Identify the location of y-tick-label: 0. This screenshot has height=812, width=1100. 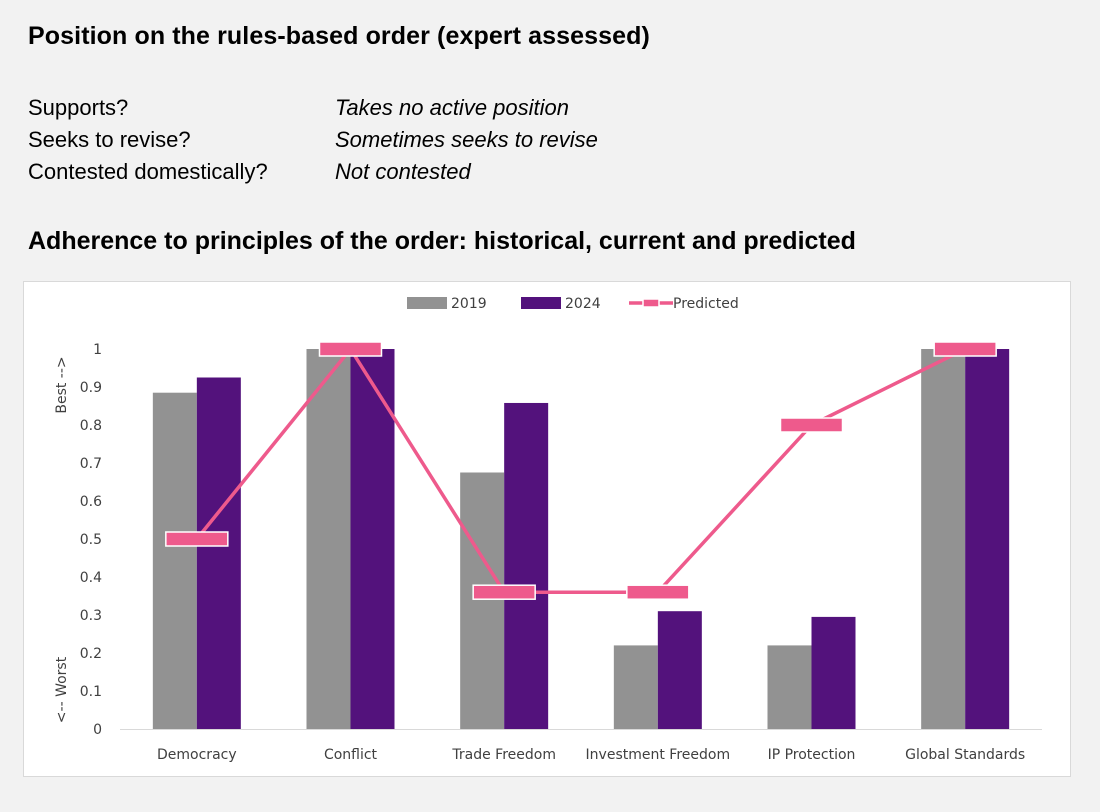
(97, 730).